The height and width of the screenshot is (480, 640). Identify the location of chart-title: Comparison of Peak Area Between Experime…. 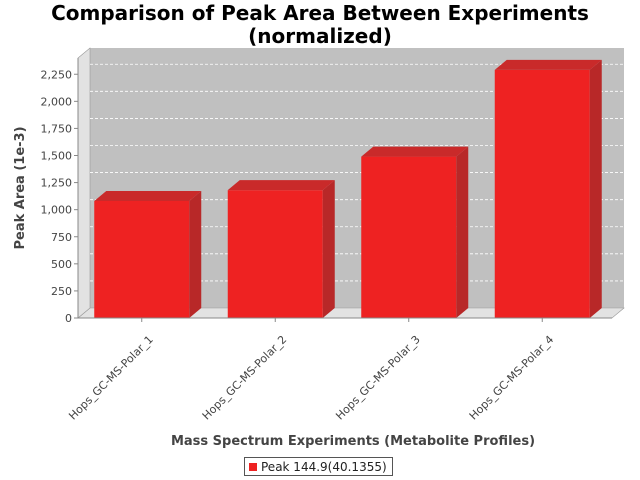
(320, 25).